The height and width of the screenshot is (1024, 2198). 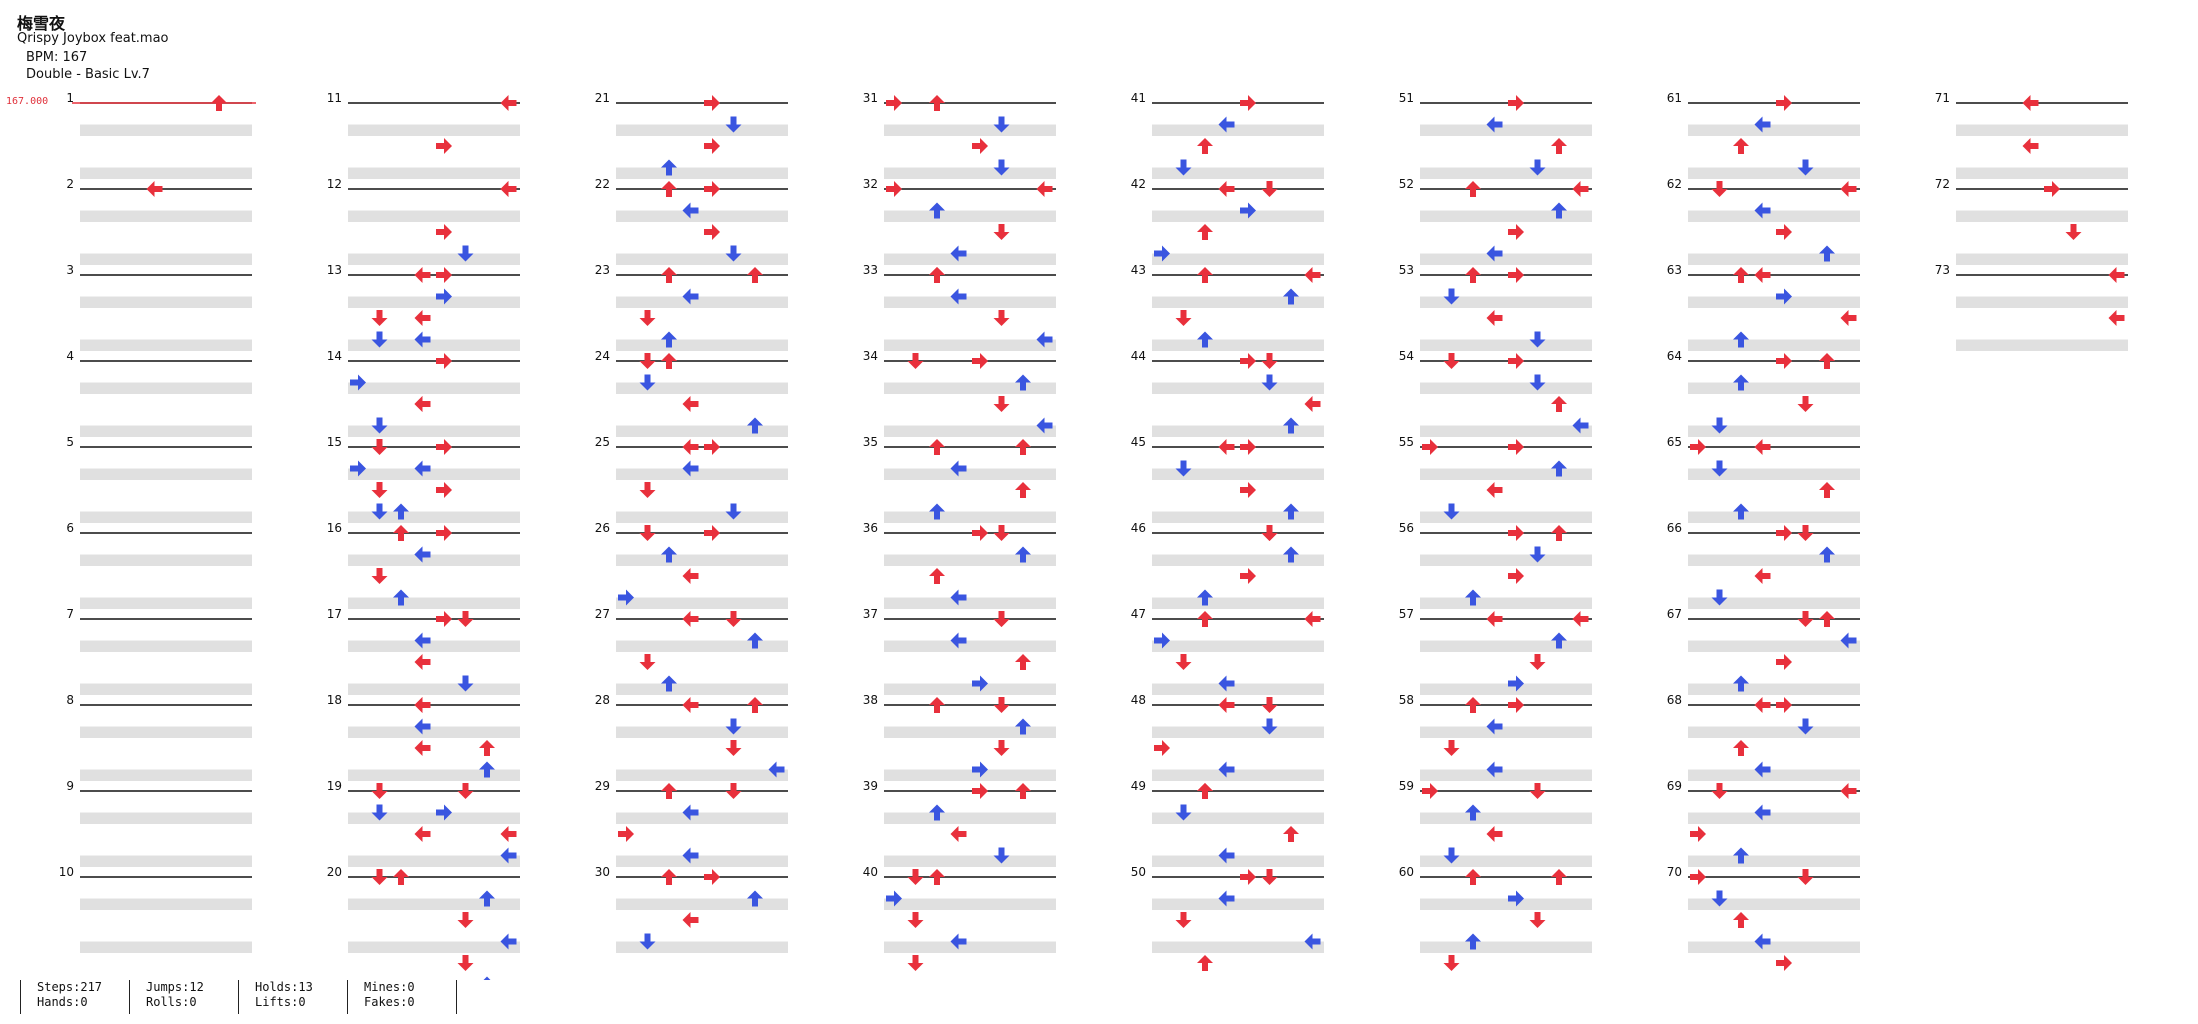 I want to click on measure-number: 34, so click(x=870, y=356).